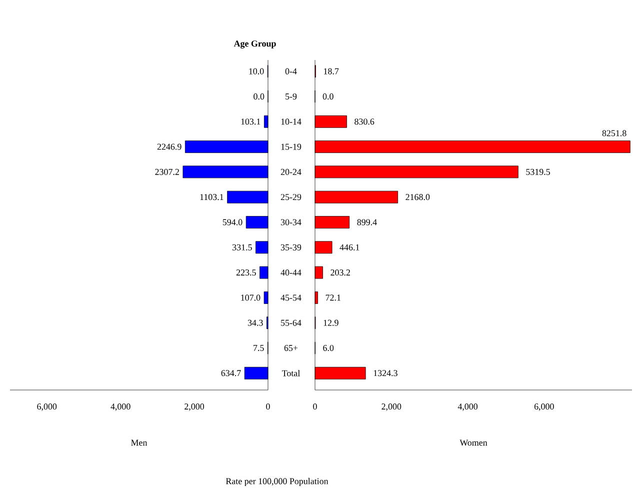  What do you see at coordinates (255, 323) in the screenshot?
I see `data-label: 34.3` at bounding box center [255, 323].